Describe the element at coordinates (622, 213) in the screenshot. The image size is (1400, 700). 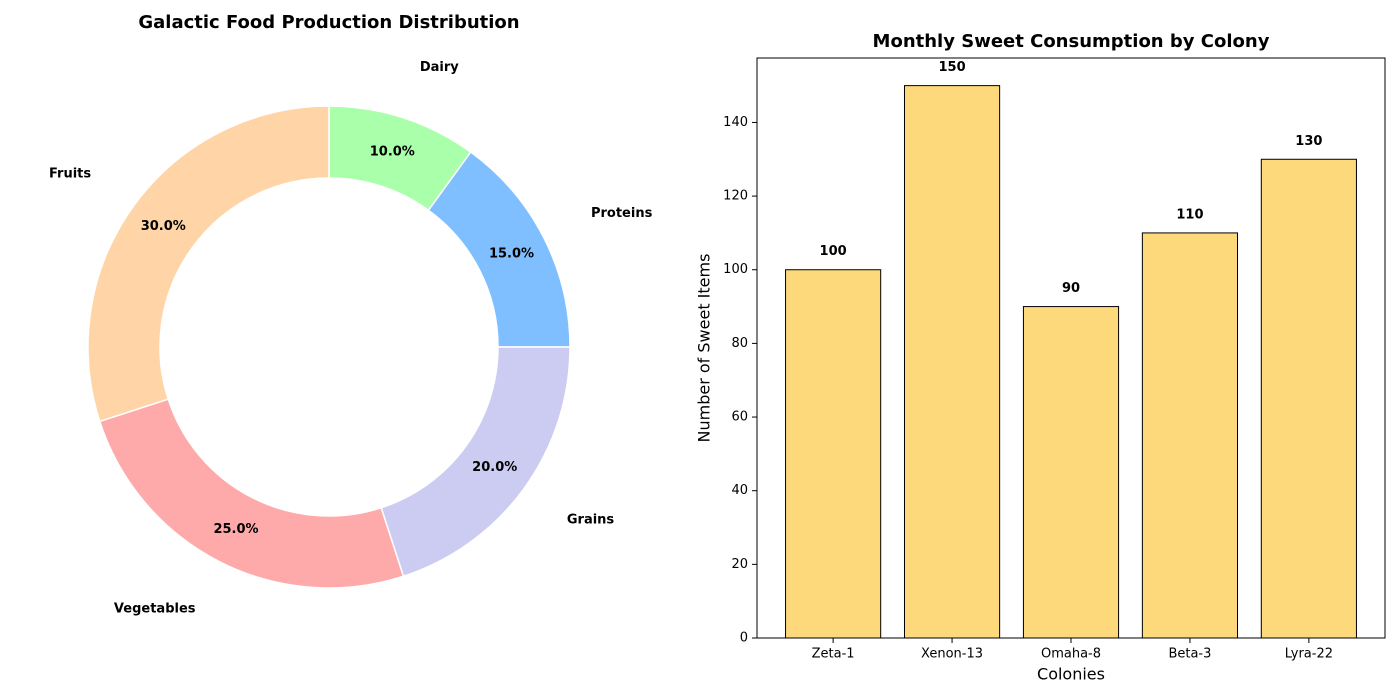
I see `pie-label: Proteins` at that location.